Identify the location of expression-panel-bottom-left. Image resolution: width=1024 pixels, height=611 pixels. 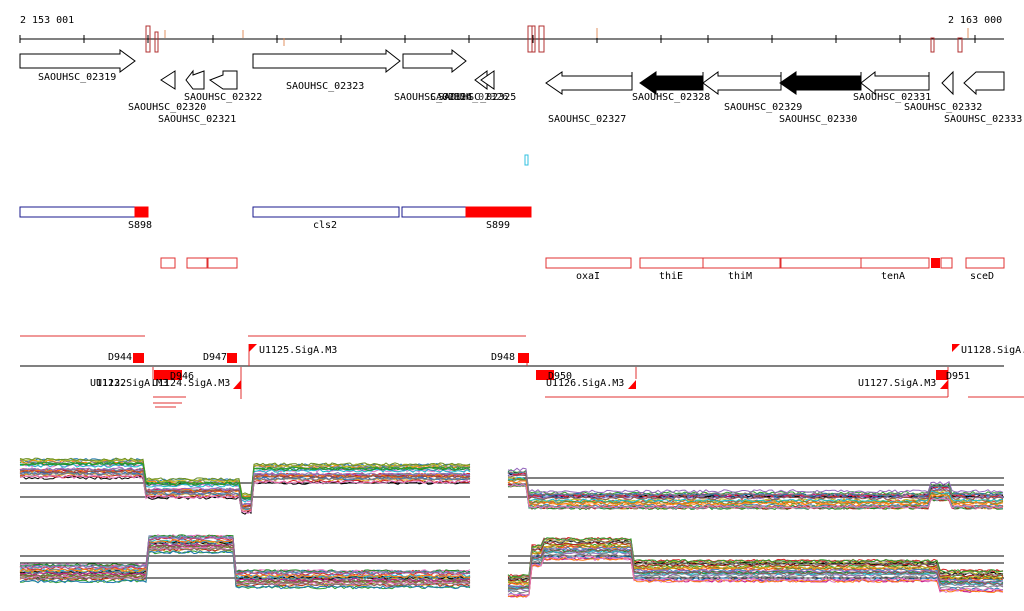
(245, 562).